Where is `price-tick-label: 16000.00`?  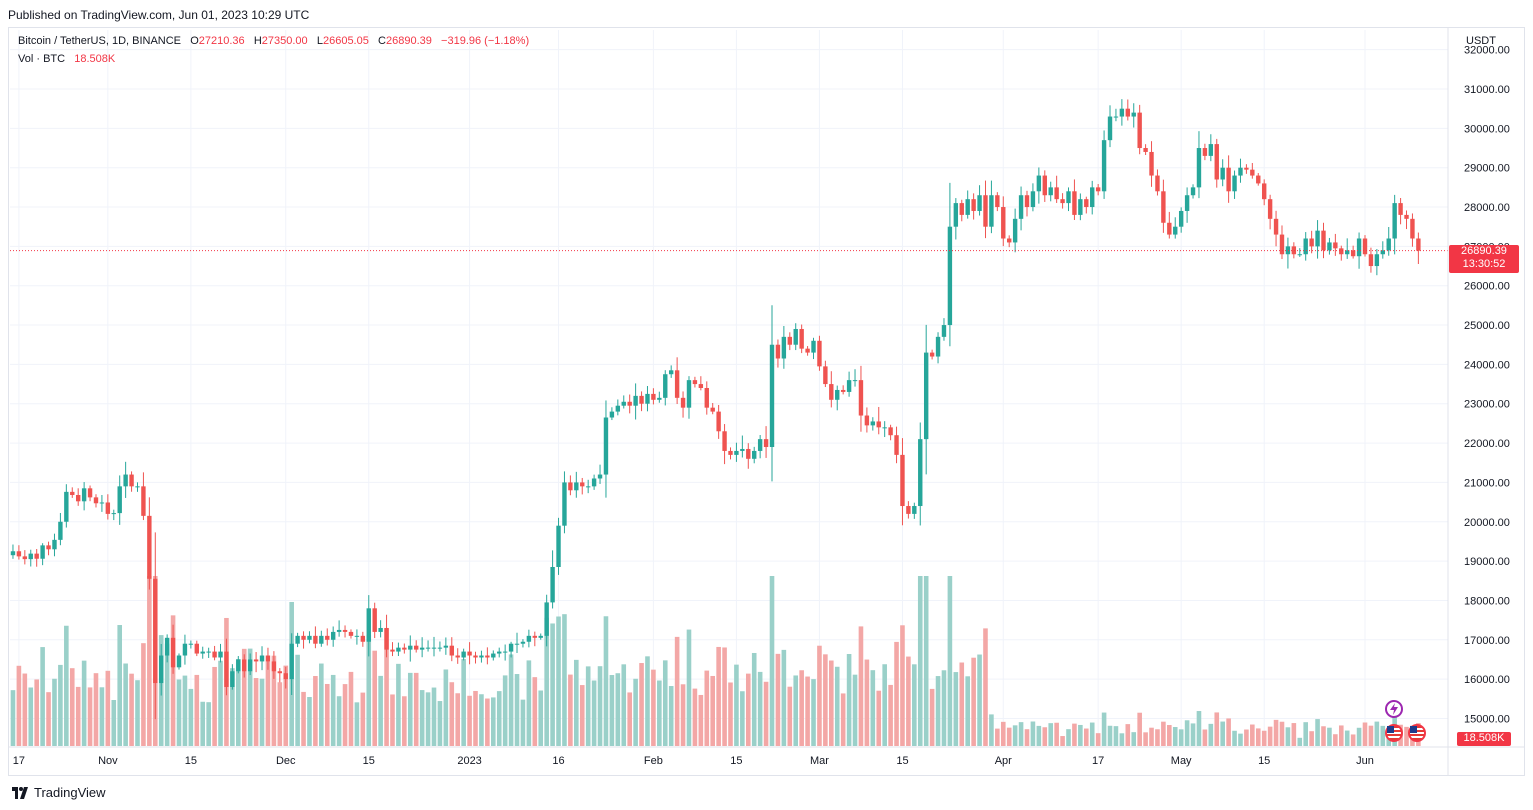
price-tick-label: 16000.00 is located at coordinates (1487, 680).